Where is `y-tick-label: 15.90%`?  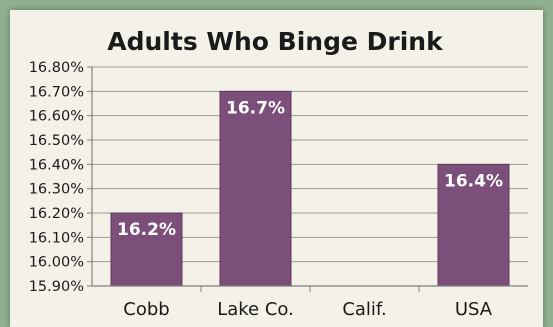
y-tick-label: 15.90% is located at coordinates (56, 287).